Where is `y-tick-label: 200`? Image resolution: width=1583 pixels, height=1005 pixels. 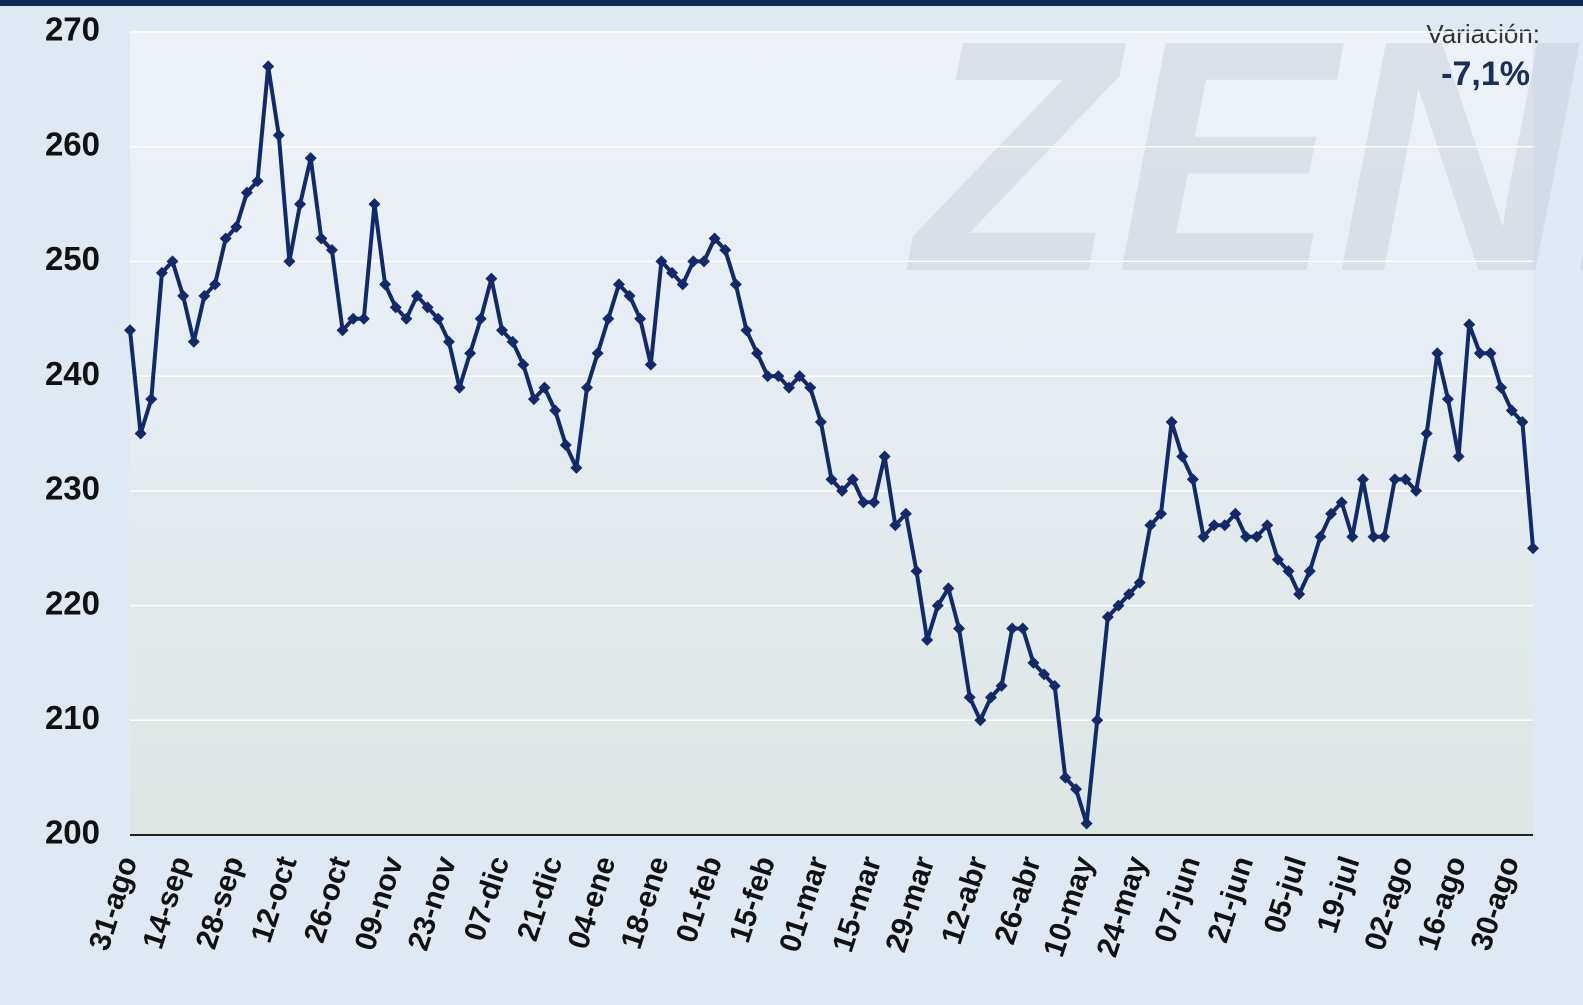
y-tick-label: 200 is located at coordinates (72, 832).